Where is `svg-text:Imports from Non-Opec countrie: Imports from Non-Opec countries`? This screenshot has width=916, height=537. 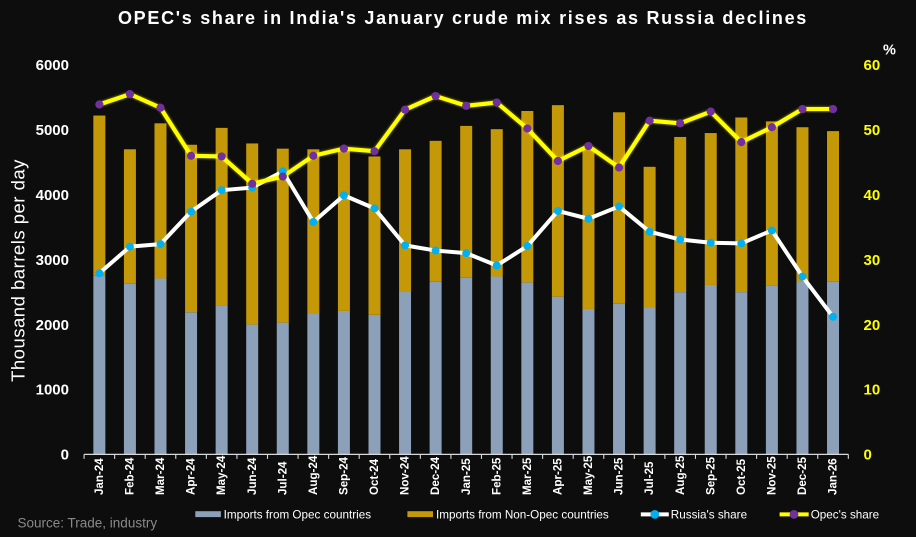
svg-text:Imports from Non-Opec countrie: Imports from Non-Opec countries is located at coordinates (522, 514).